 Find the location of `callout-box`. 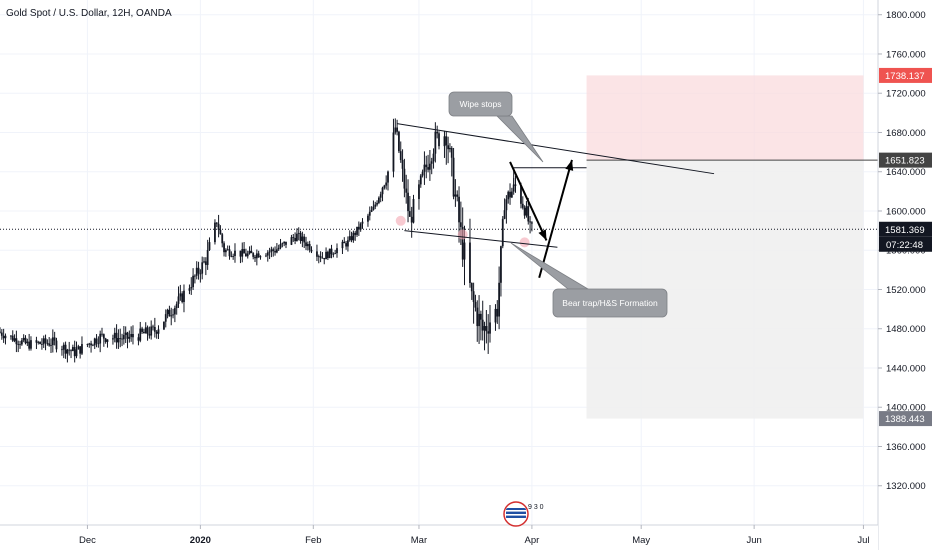

callout-box is located at coordinates (610, 303).